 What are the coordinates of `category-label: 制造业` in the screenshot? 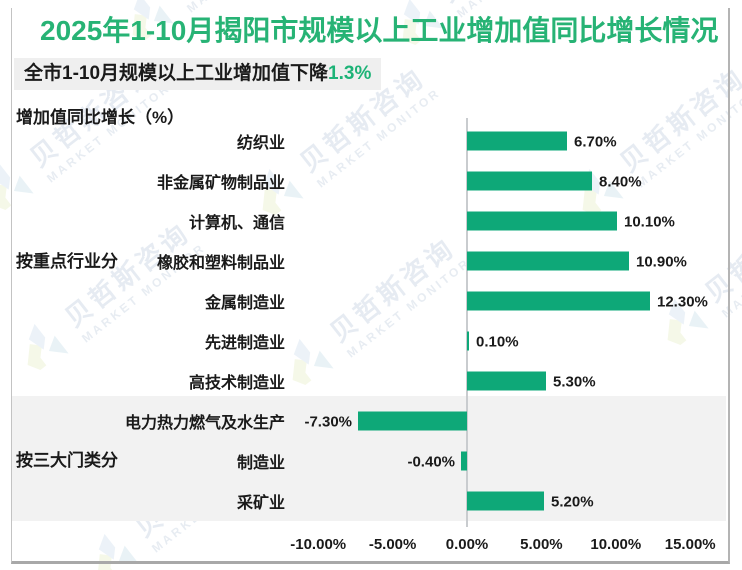 It's located at (260, 463).